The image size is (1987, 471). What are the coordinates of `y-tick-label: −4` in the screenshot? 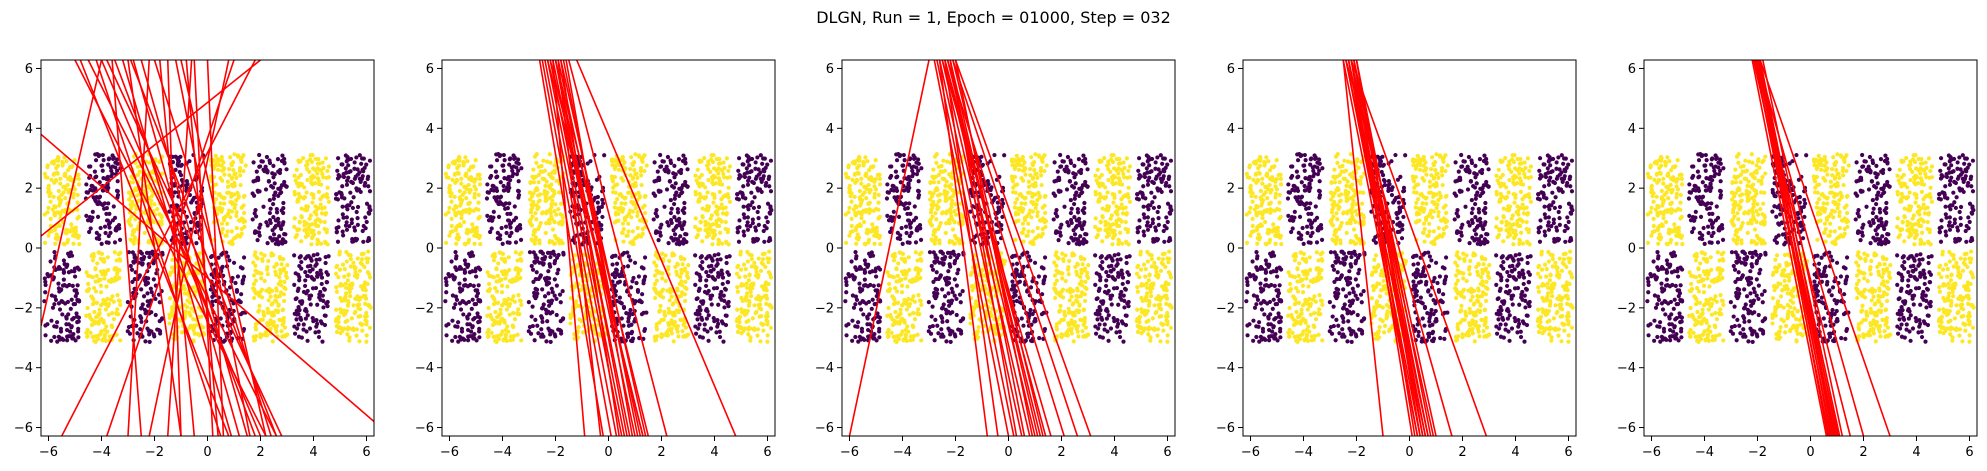 It's located at (424, 368).